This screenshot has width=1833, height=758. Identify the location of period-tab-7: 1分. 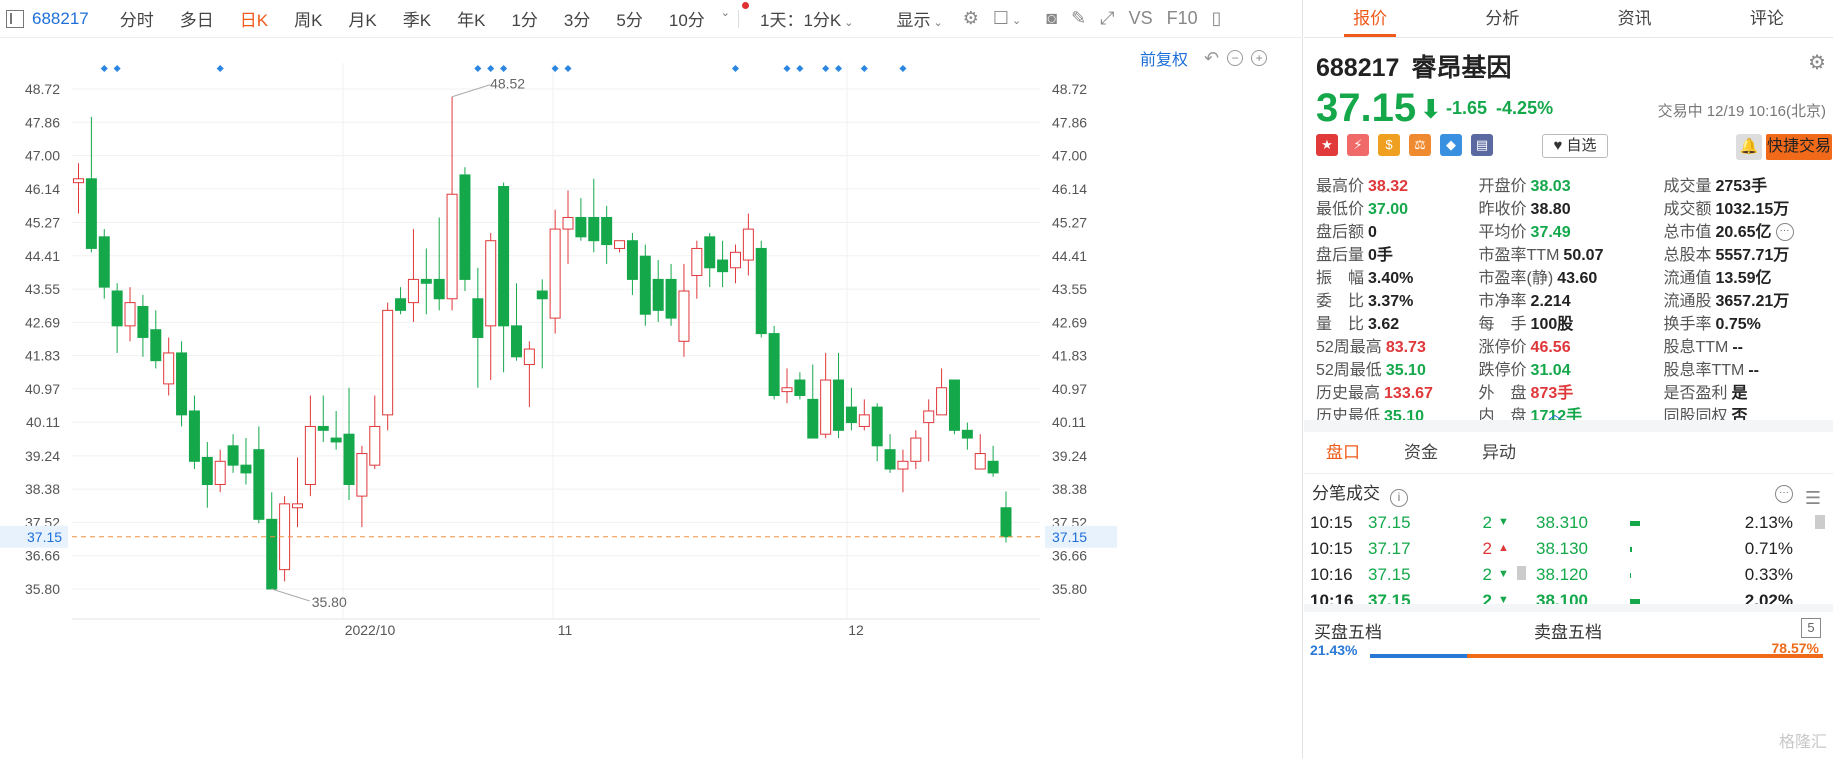
(524, 20).